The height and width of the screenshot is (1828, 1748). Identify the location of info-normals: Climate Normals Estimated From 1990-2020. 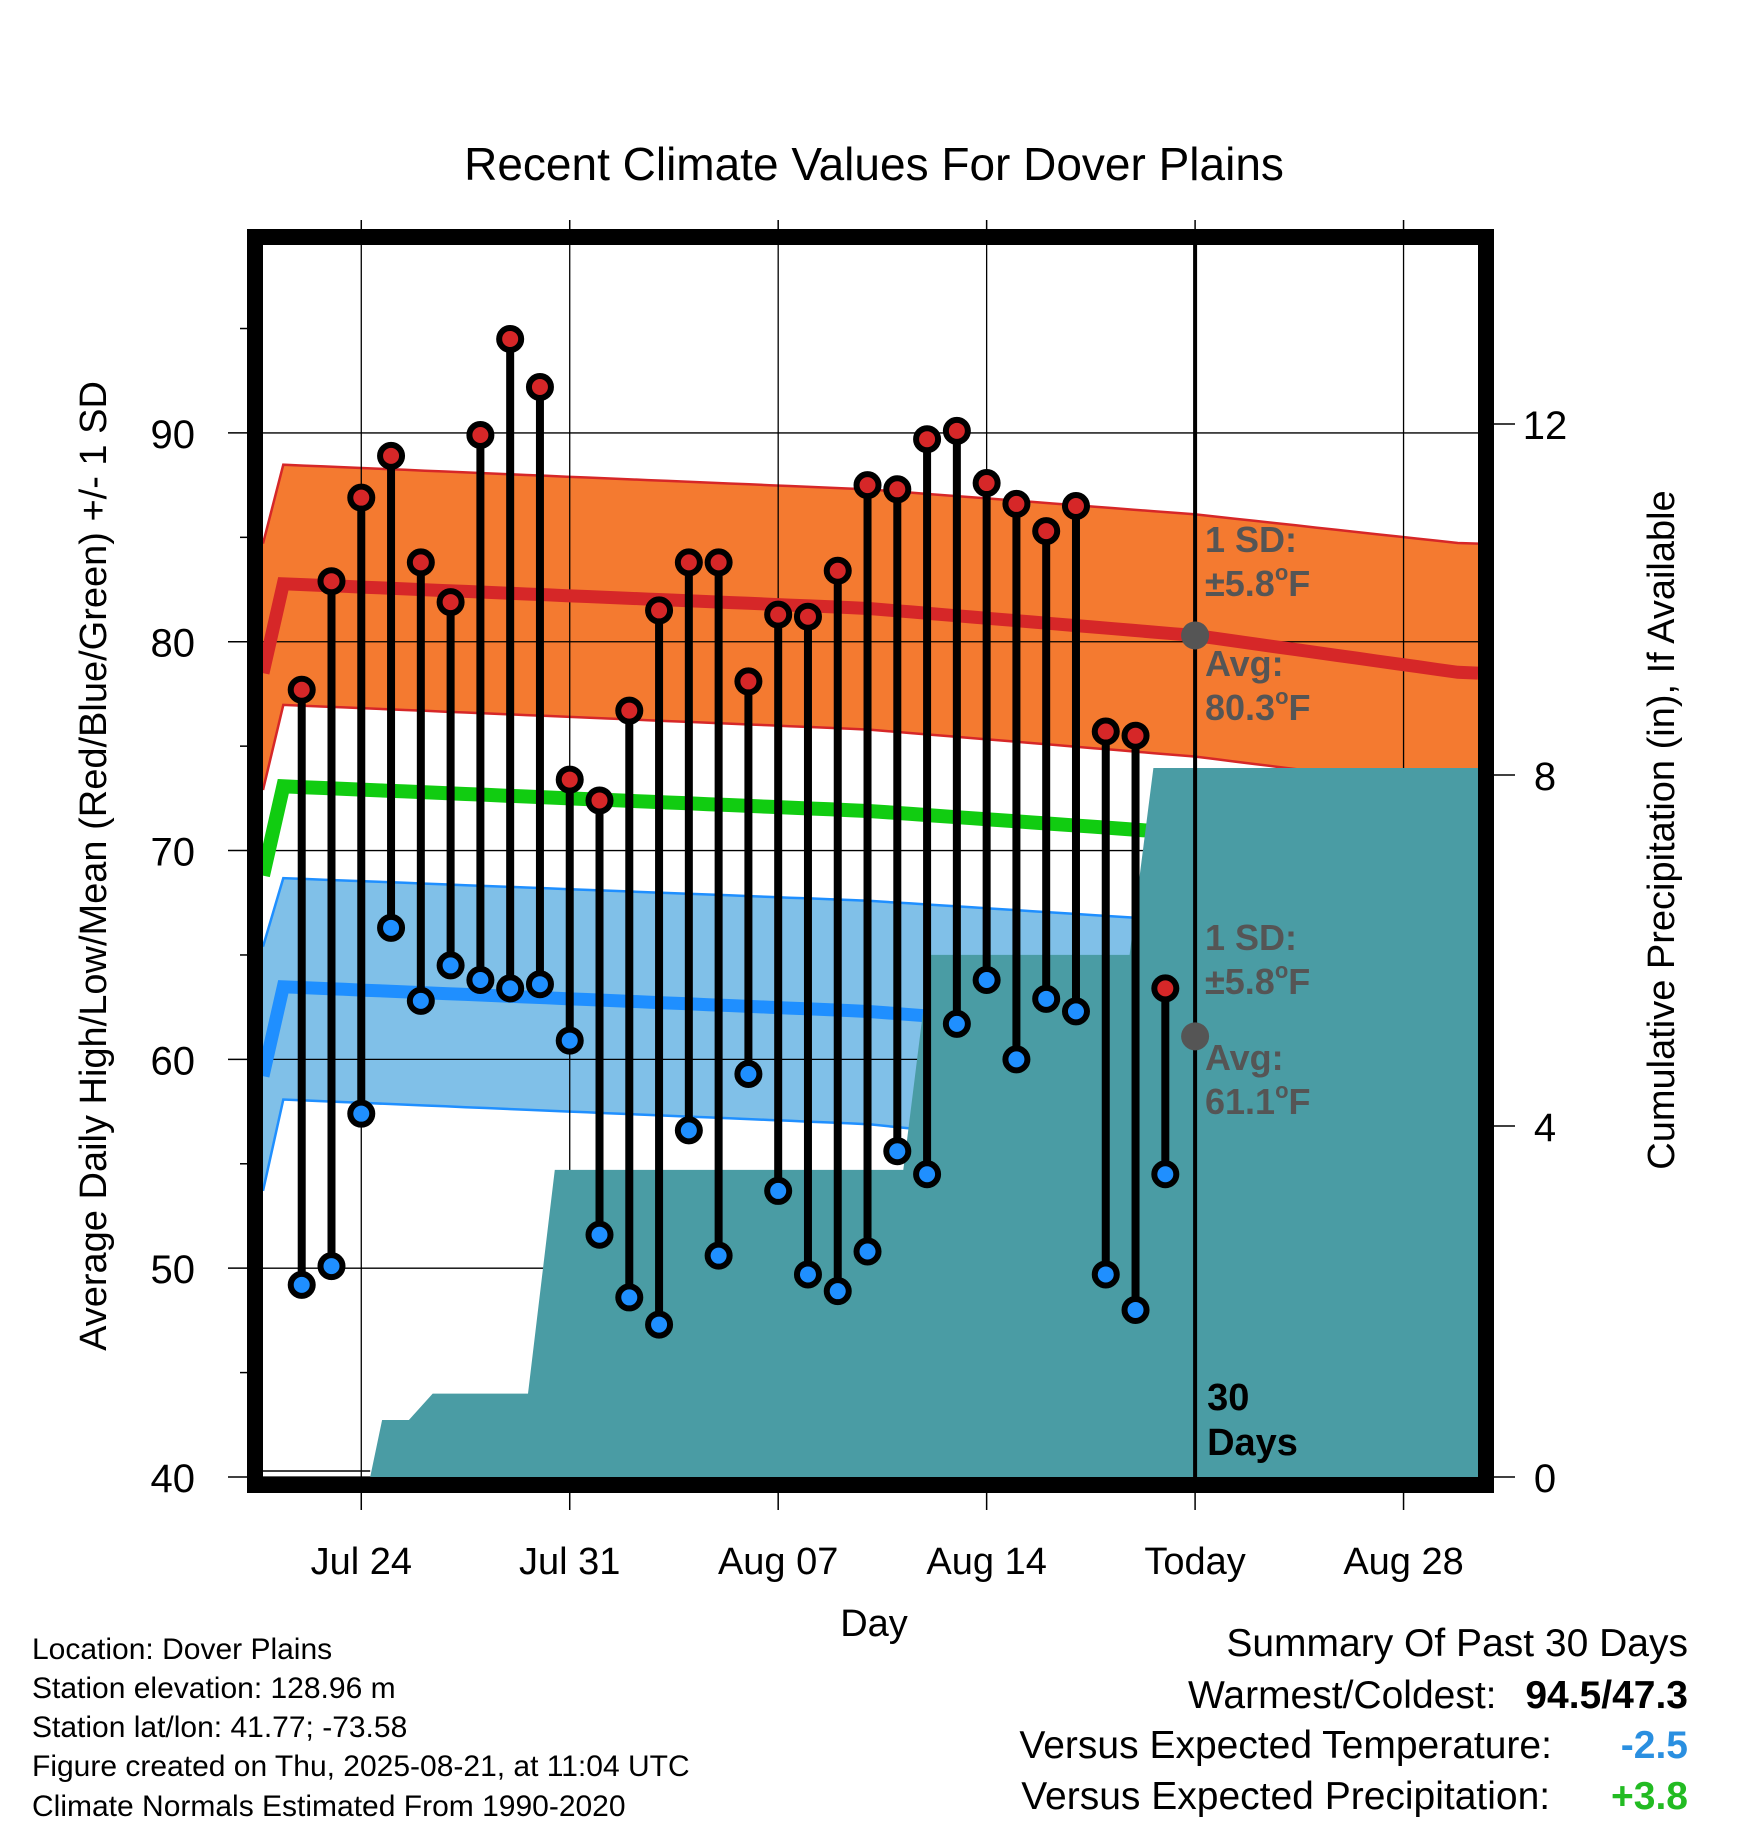
(329, 1806).